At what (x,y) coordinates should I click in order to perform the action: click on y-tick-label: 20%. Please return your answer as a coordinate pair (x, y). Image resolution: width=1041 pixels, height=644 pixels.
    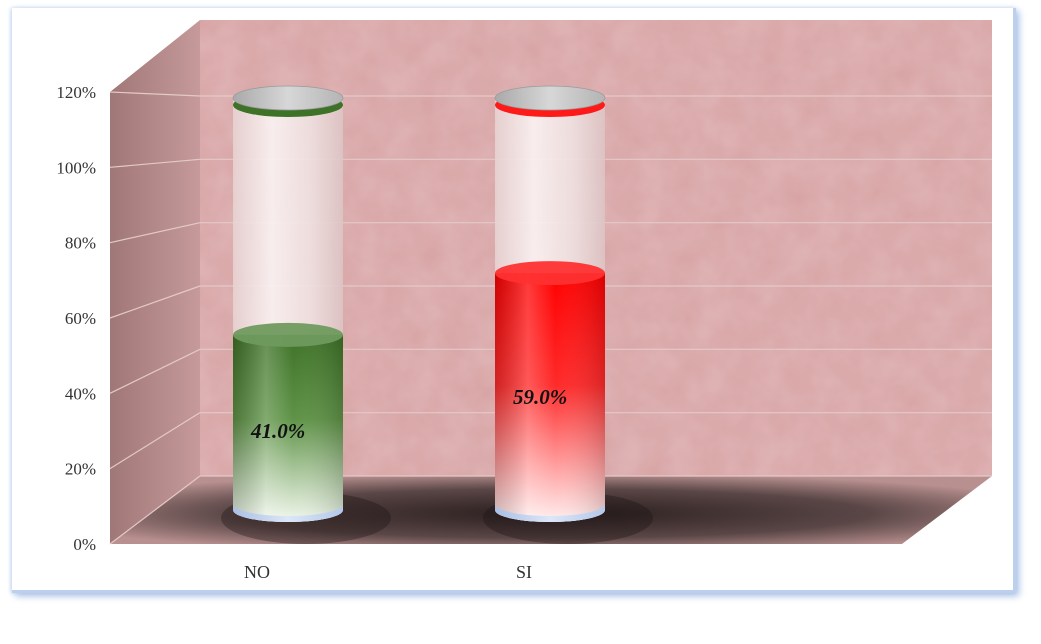
    Looking at the image, I should click on (80, 469).